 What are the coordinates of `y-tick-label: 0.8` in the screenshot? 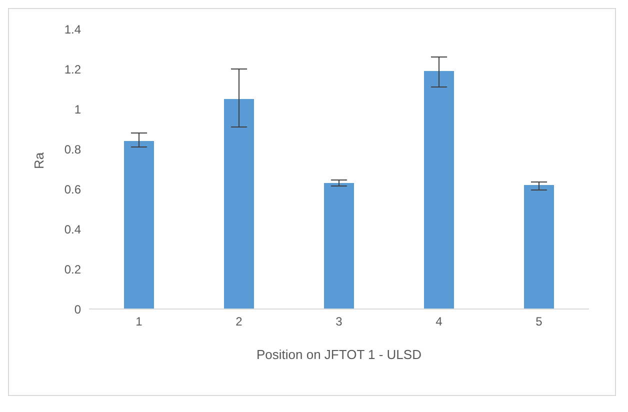 It's located at (73, 149).